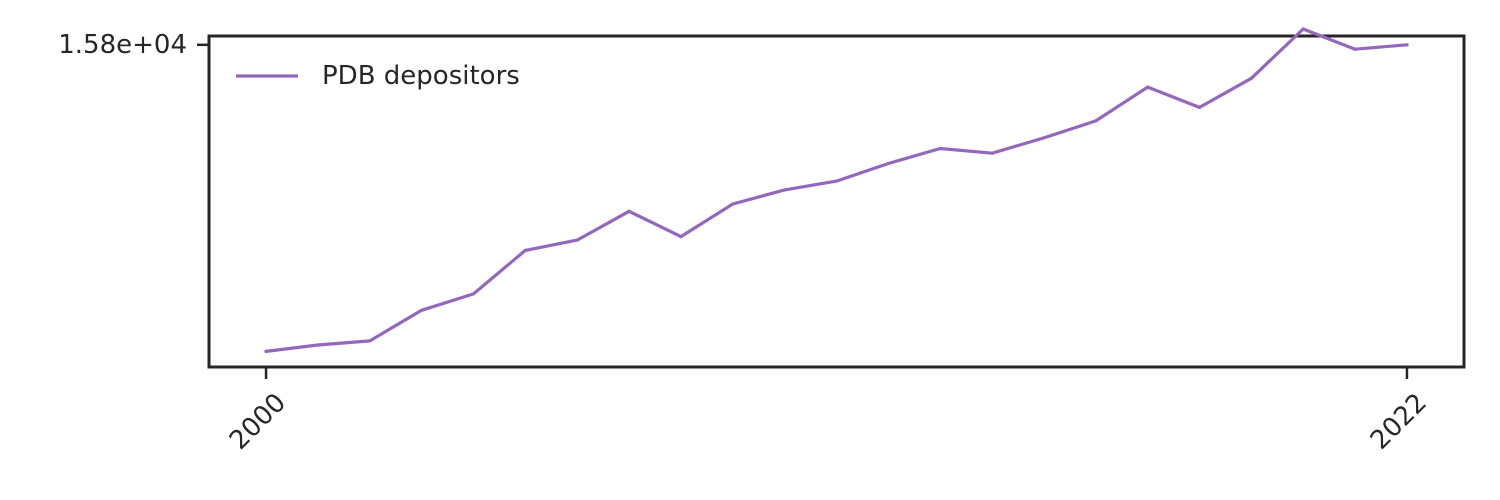 This screenshot has width=1500, height=500. I want to click on legend-label: PDB depositors, so click(421, 76).